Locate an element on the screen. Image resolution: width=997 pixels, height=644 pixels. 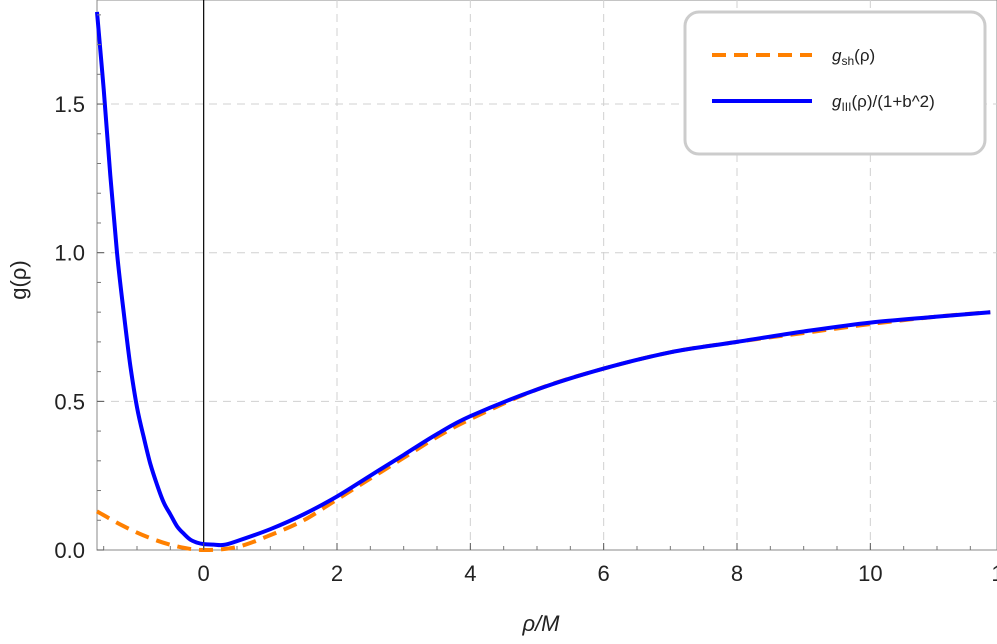
x-tick-label: 0 is located at coordinates (204, 573).